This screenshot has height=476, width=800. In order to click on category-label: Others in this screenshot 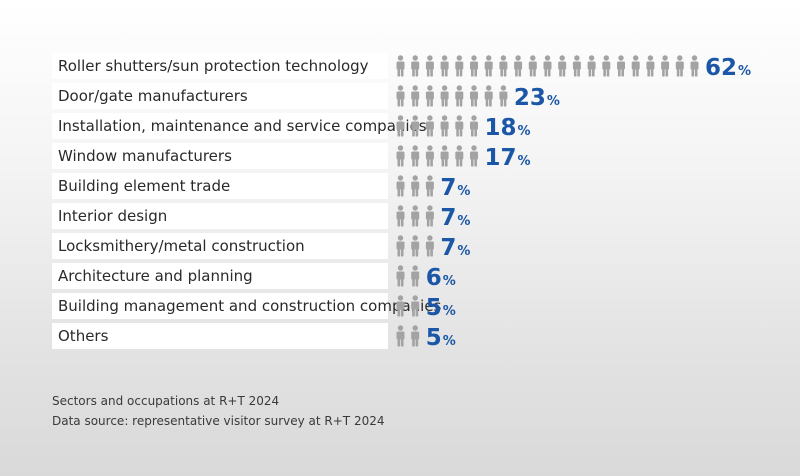, I will do `click(83, 336)`.